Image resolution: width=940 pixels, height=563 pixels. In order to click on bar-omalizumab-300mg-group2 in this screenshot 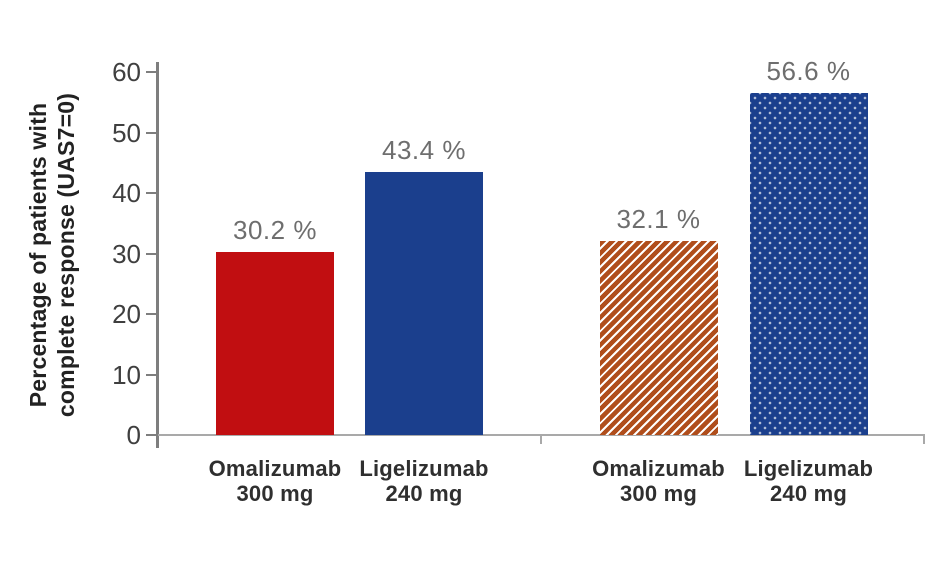, I will do `click(658, 338)`.